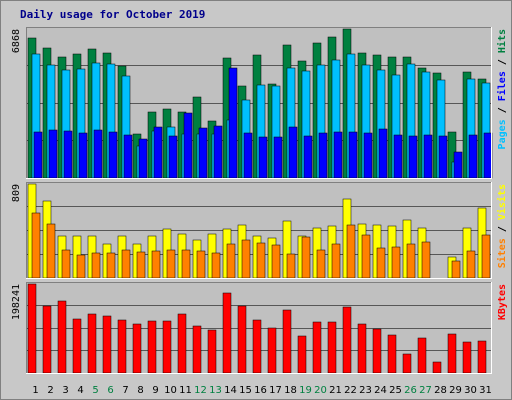  What do you see at coordinates (16, 193) in the screenshot?
I see `panel-max-label: 809` at bounding box center [16, 193].